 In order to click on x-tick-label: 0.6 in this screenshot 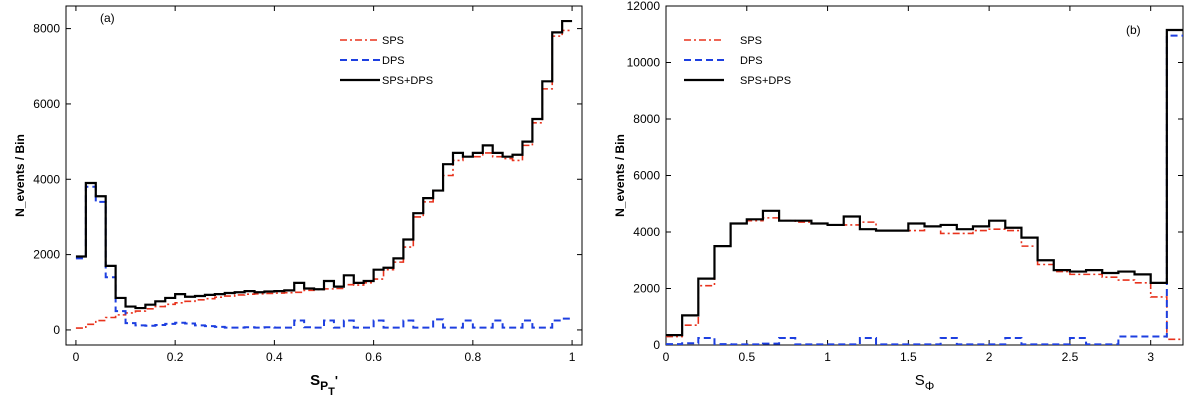, I will do `click(373, 357)`.